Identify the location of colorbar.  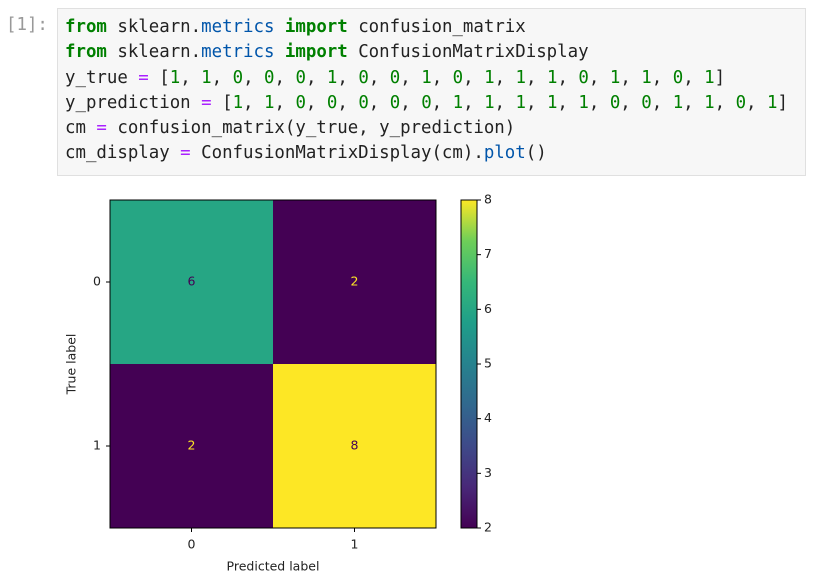
(469, 364).